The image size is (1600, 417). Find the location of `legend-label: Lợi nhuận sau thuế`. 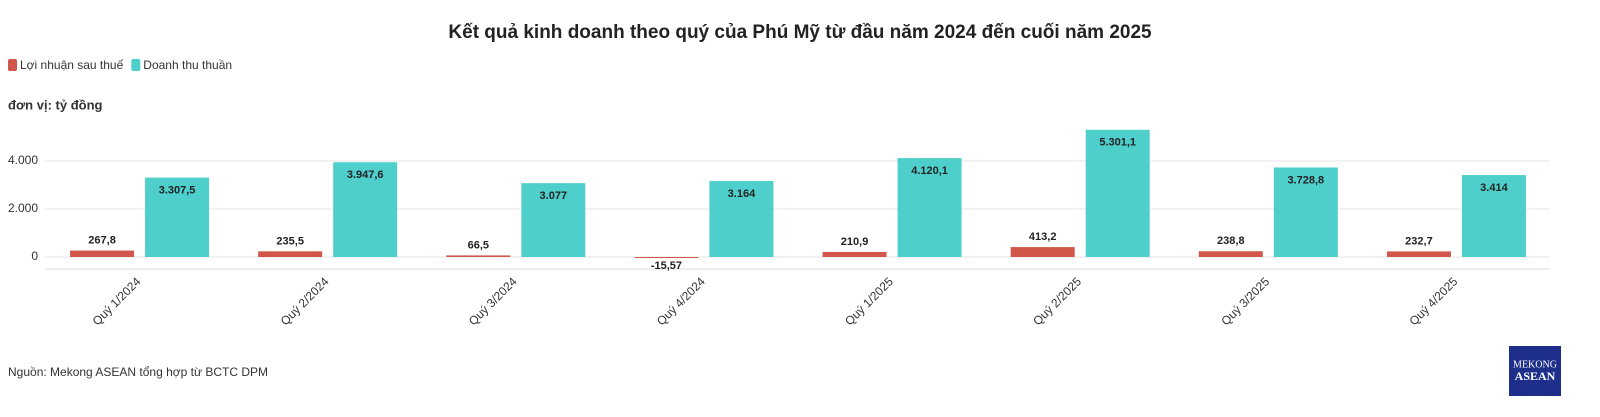

legend-label: Lợi nhuận sau thuế is located at coordinates (72, 65).